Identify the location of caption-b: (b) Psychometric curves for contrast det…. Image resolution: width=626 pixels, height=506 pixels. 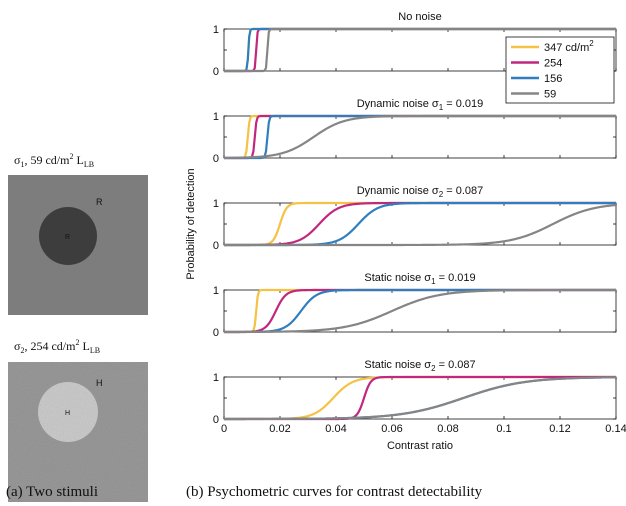
(334, 492).